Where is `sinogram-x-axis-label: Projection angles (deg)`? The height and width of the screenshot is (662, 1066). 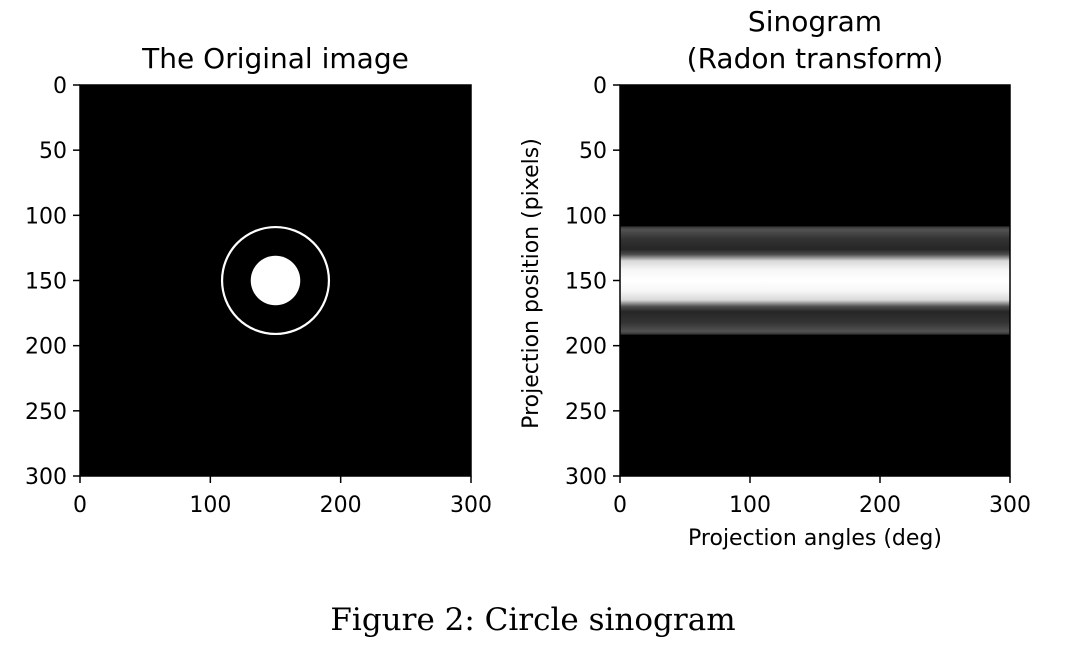 sinogram-x-axis-label: Projection angles (deg) is located at coordinates (815, 538).